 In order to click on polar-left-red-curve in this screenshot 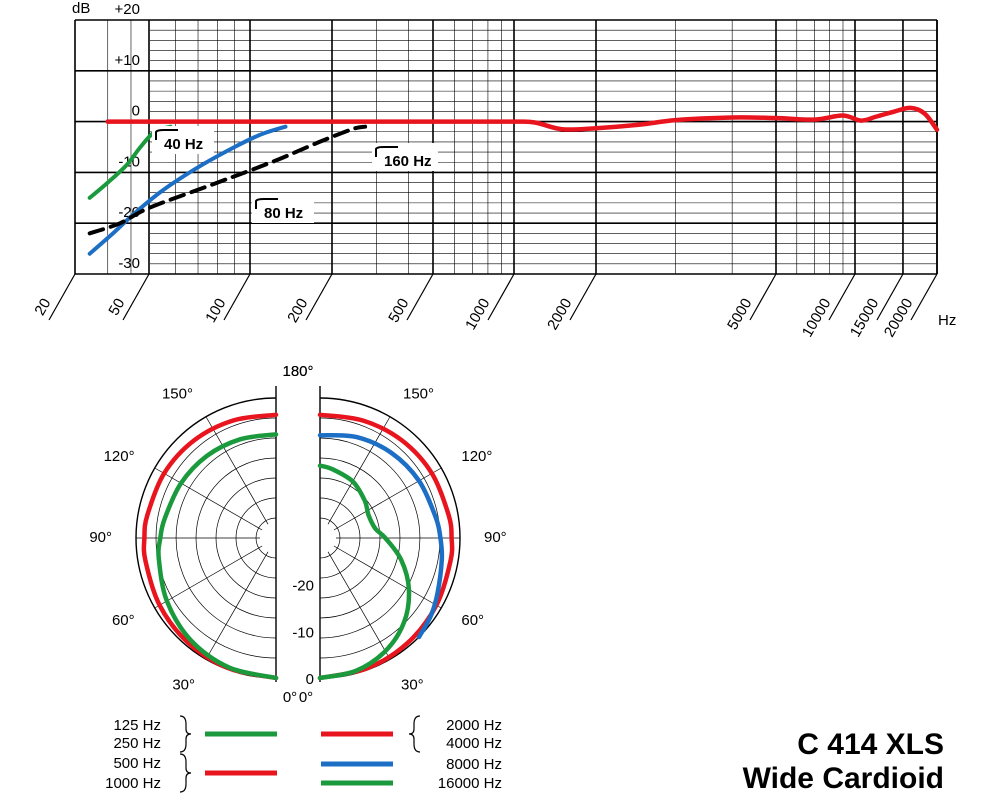, I will do `click(210, 546)`.